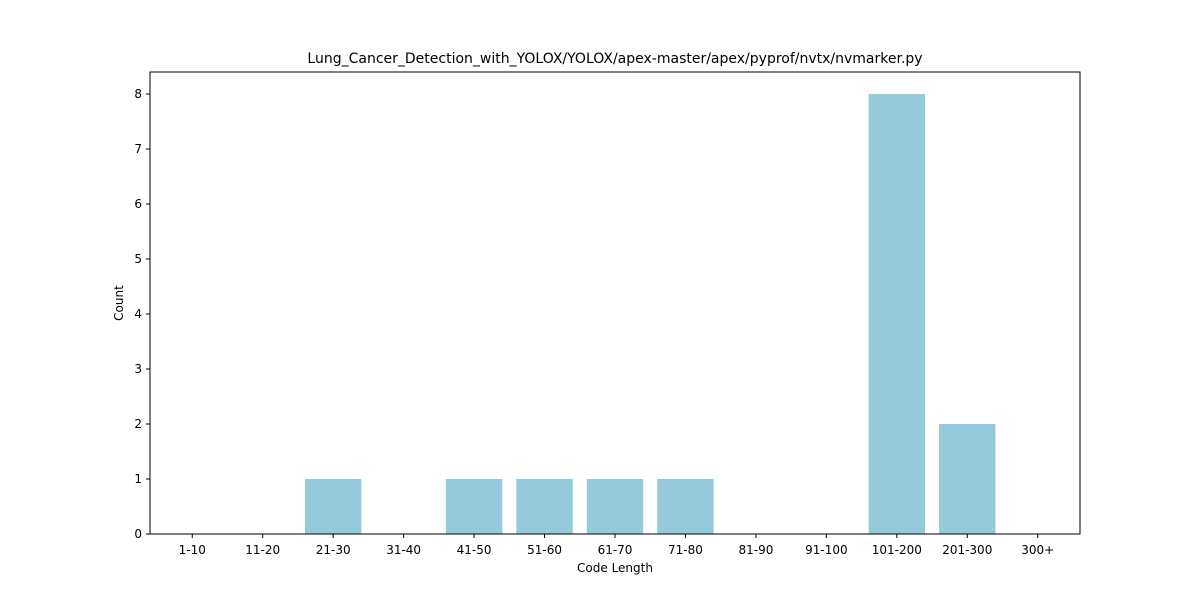 This screenshot has width=1200, height=600. I want to click on y-axis-ticks: 0 1 2 3 4 5 6 7 8, so click(142, 314).